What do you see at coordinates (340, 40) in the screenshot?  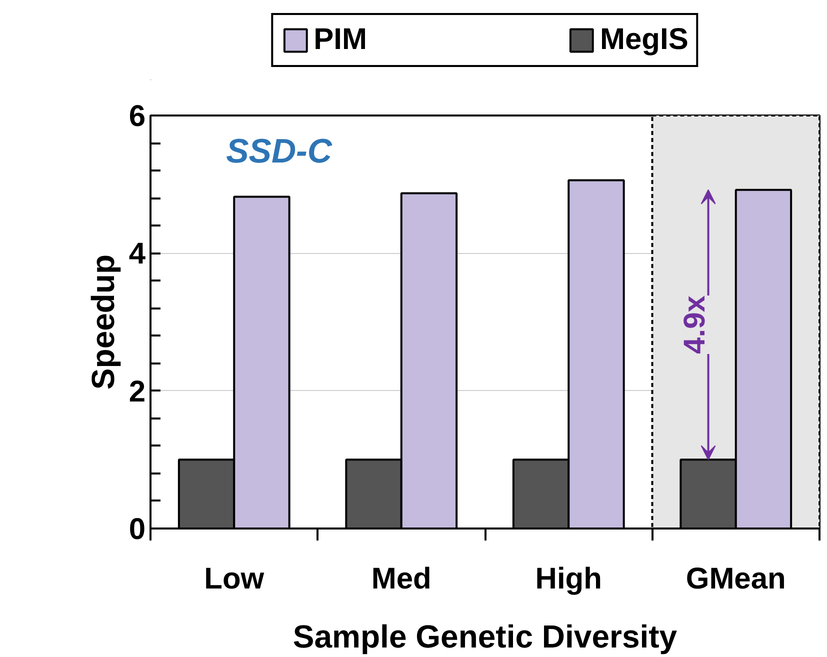 I see `legend-label: PIM` at bounding box center [340, 40].